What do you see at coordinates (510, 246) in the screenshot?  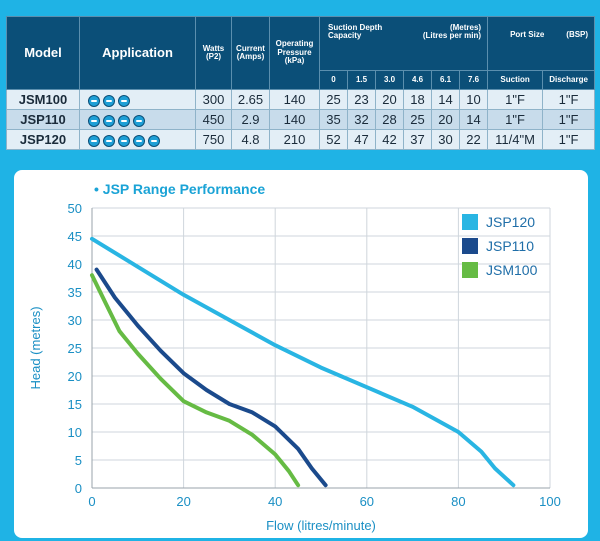 I see `legend-label: JSP110` at bounding box center [510, 246].